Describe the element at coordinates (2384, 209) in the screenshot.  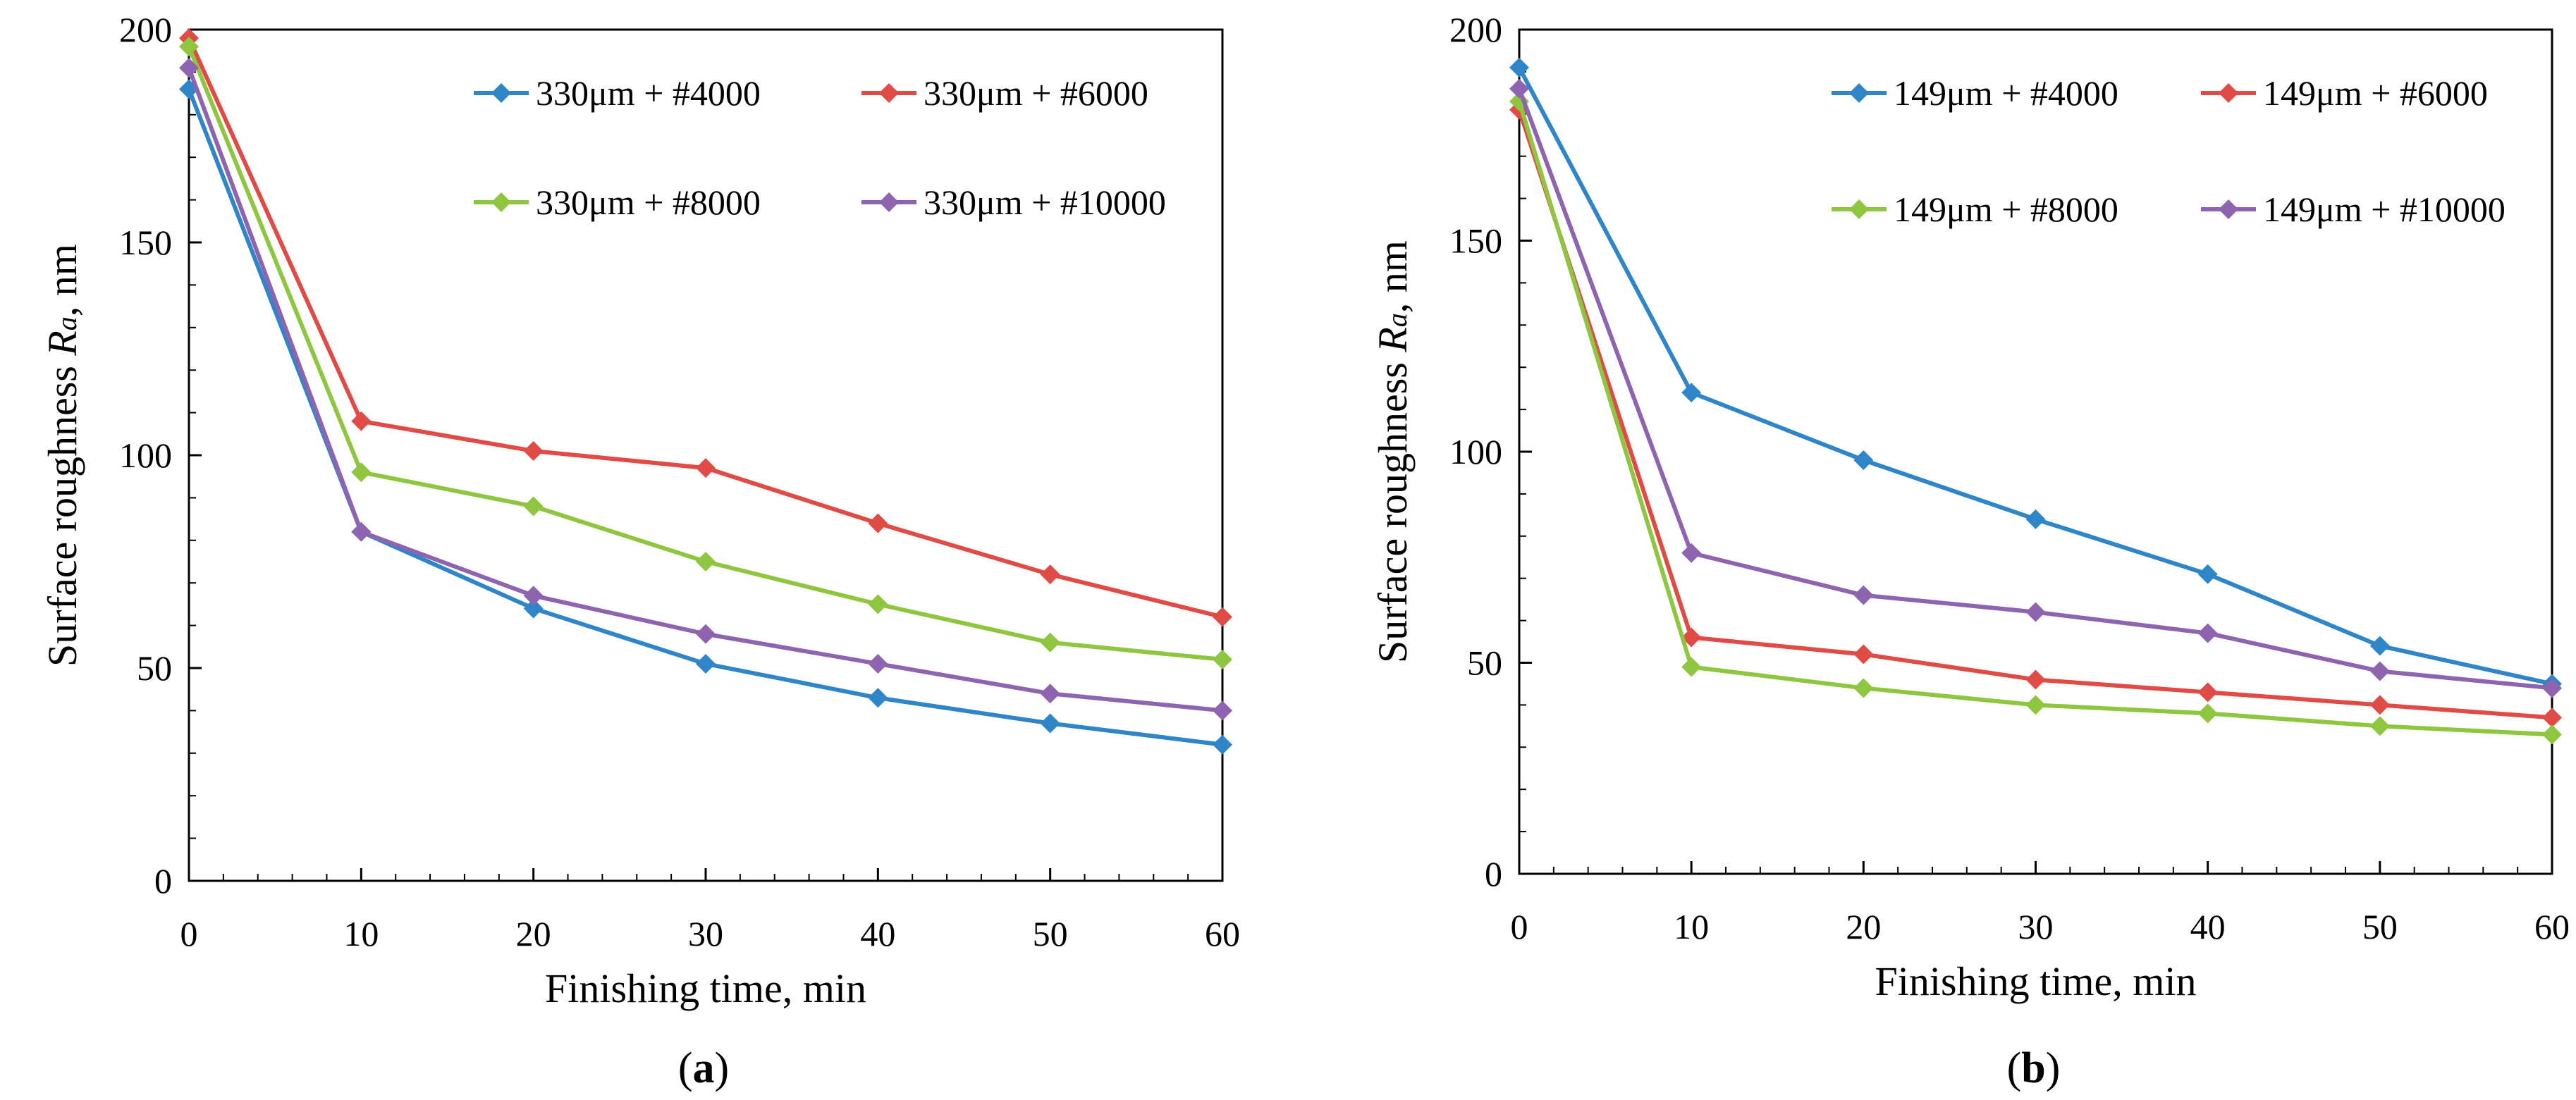
I see `legend-label: 149μm + #10000` at that location.